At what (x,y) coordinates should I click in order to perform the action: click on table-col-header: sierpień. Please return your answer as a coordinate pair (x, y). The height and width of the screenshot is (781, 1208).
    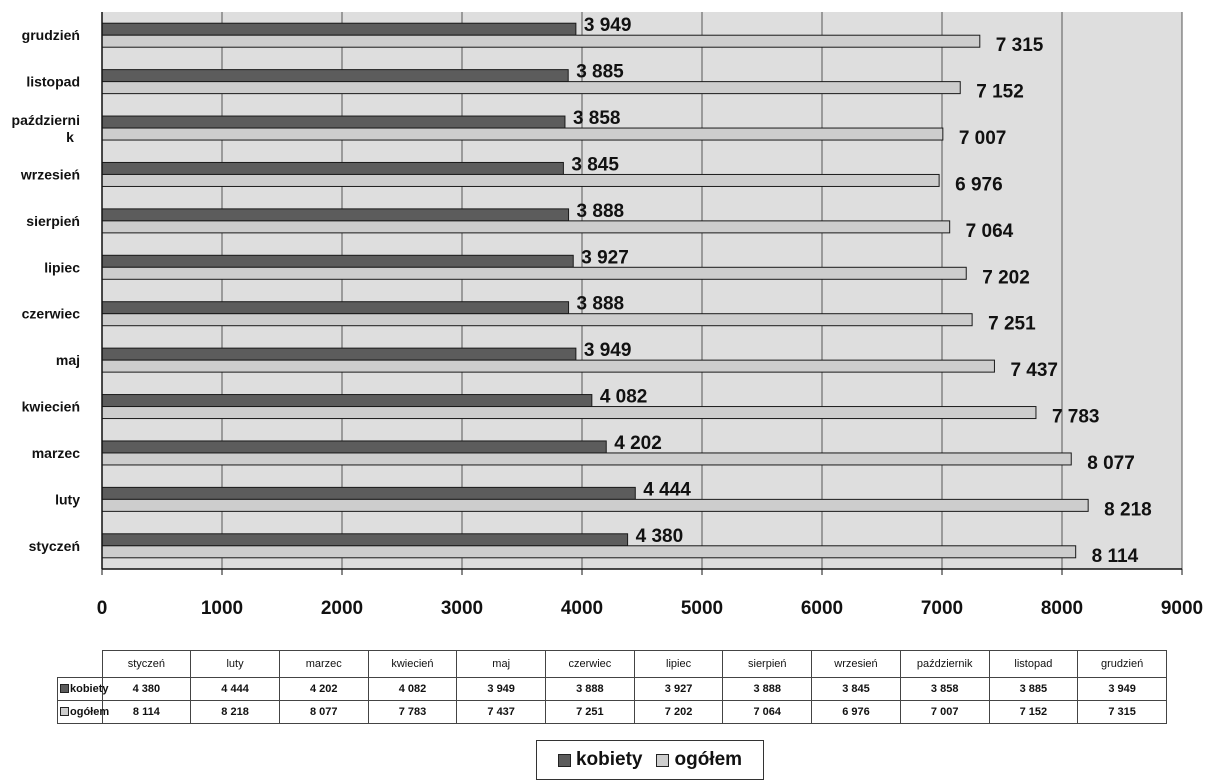
    Looking at the image, I should click on (767, 664).